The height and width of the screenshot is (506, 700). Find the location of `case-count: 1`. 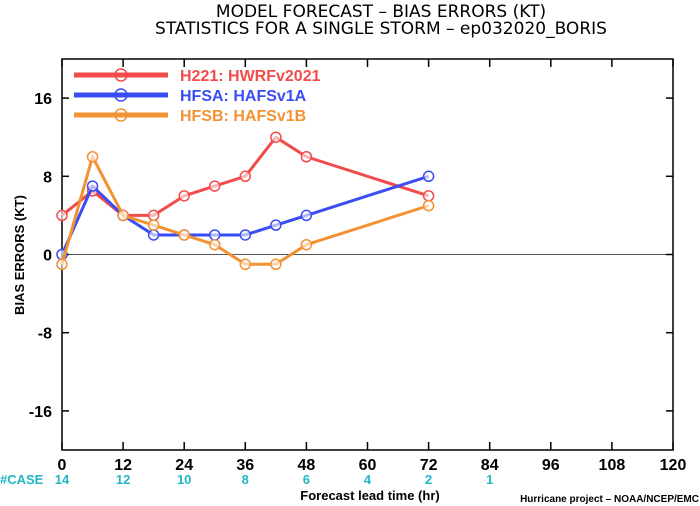

case-count: 1 is located at coordinates (489, 479).